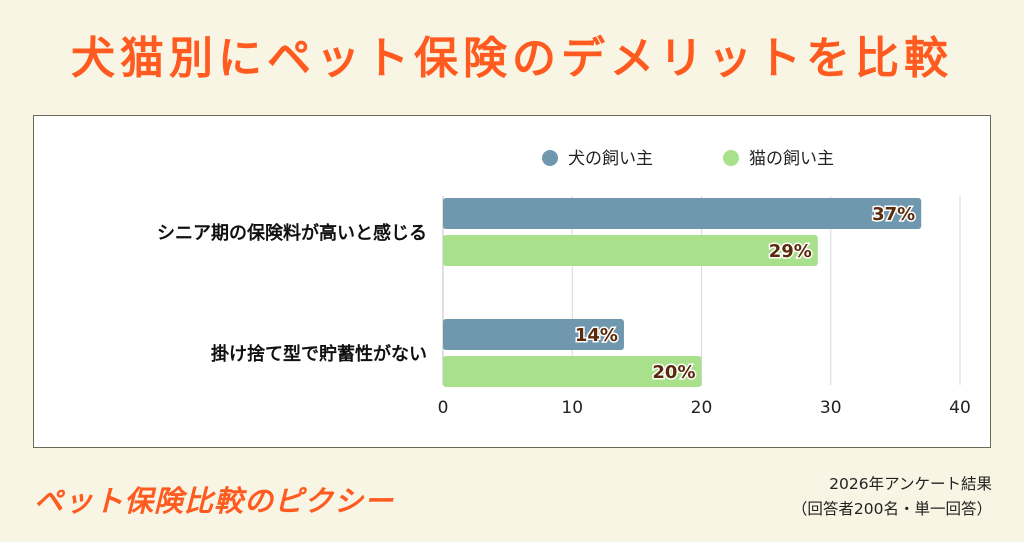 Image resolution: width=1024 pixels, height=542 pixels. Describe the element at coordinates (702, 408) in the screenshot. I see `x-tick-label: 20` at that location.